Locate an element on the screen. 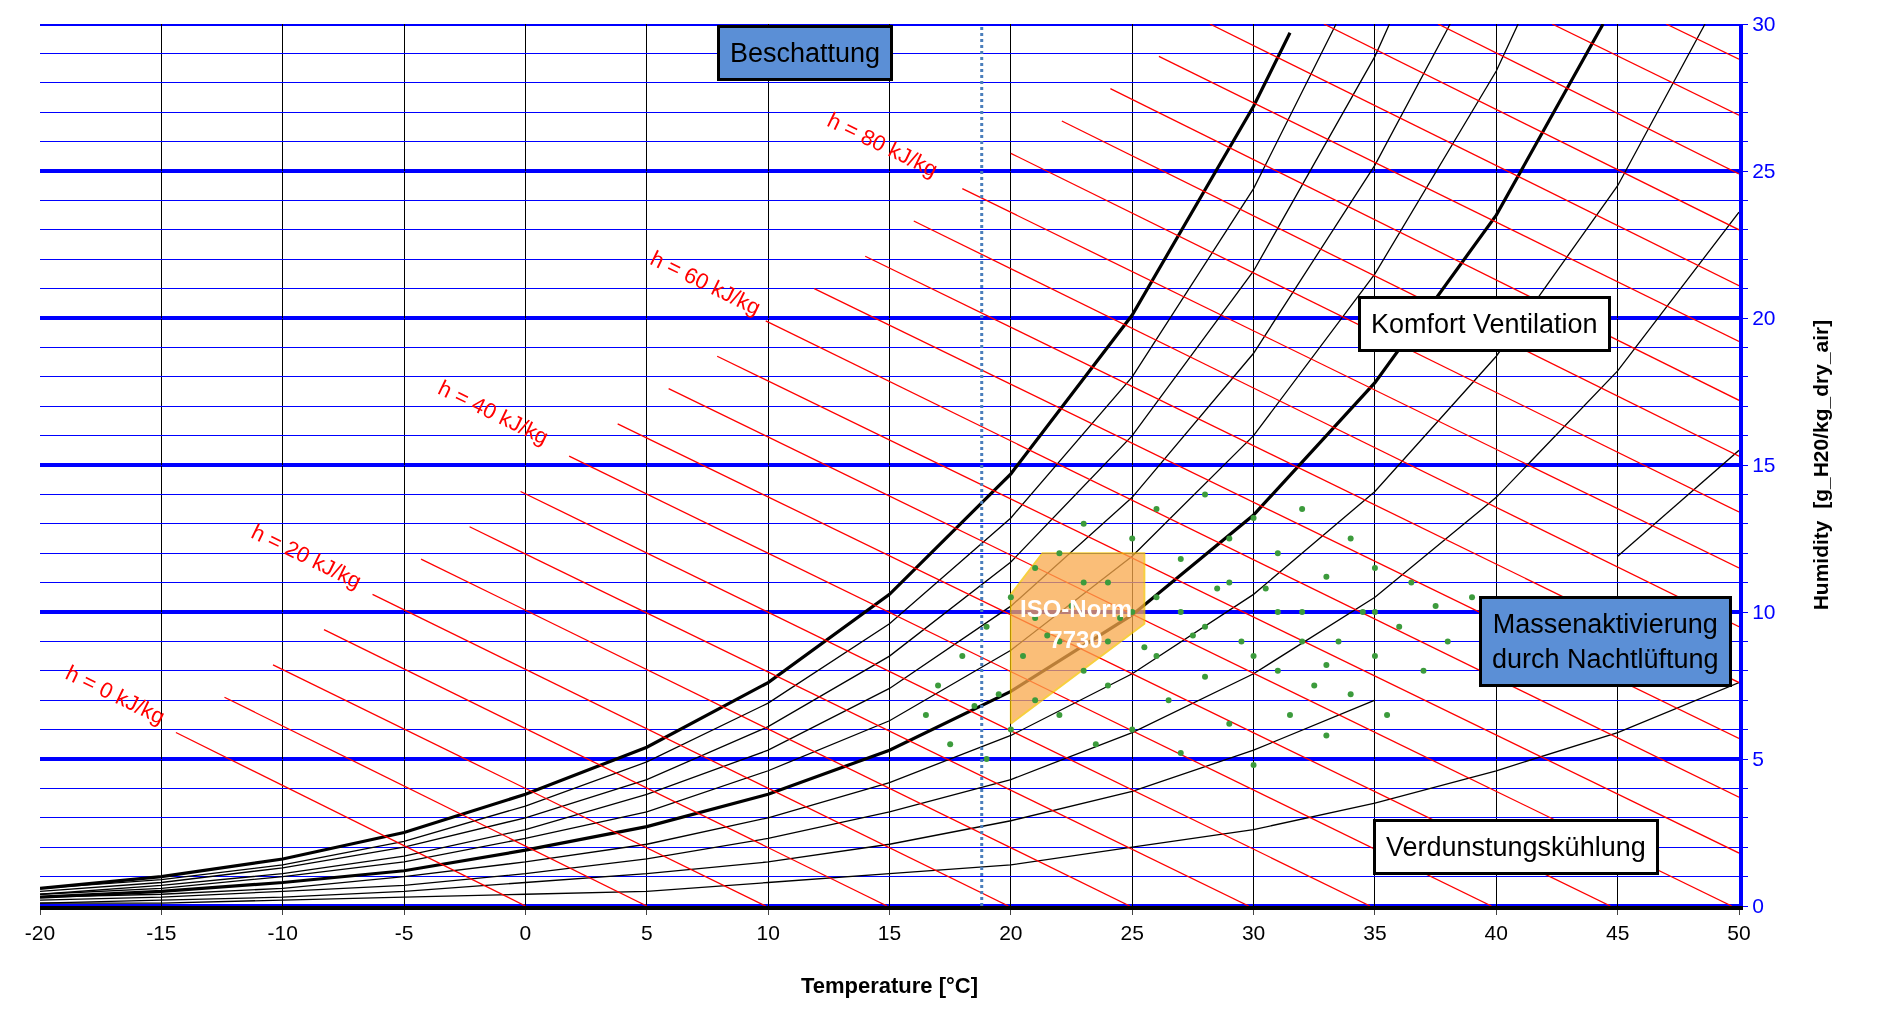  x-tick-label: 25 is located at coordinates (1132, 933).